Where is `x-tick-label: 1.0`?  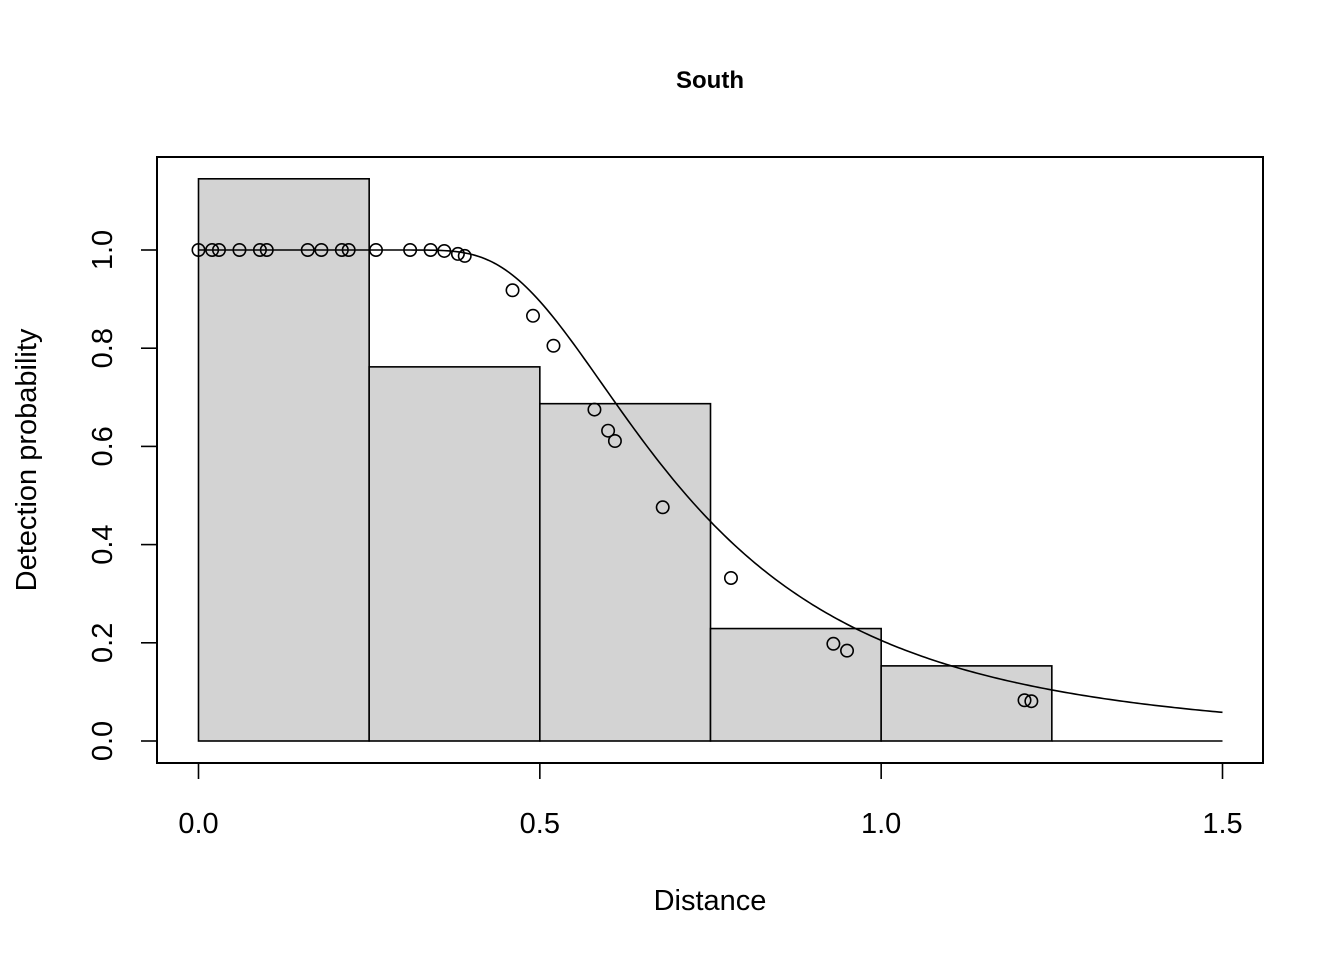 x-tick-label: 1.0 is located at coordinates (881, 824).